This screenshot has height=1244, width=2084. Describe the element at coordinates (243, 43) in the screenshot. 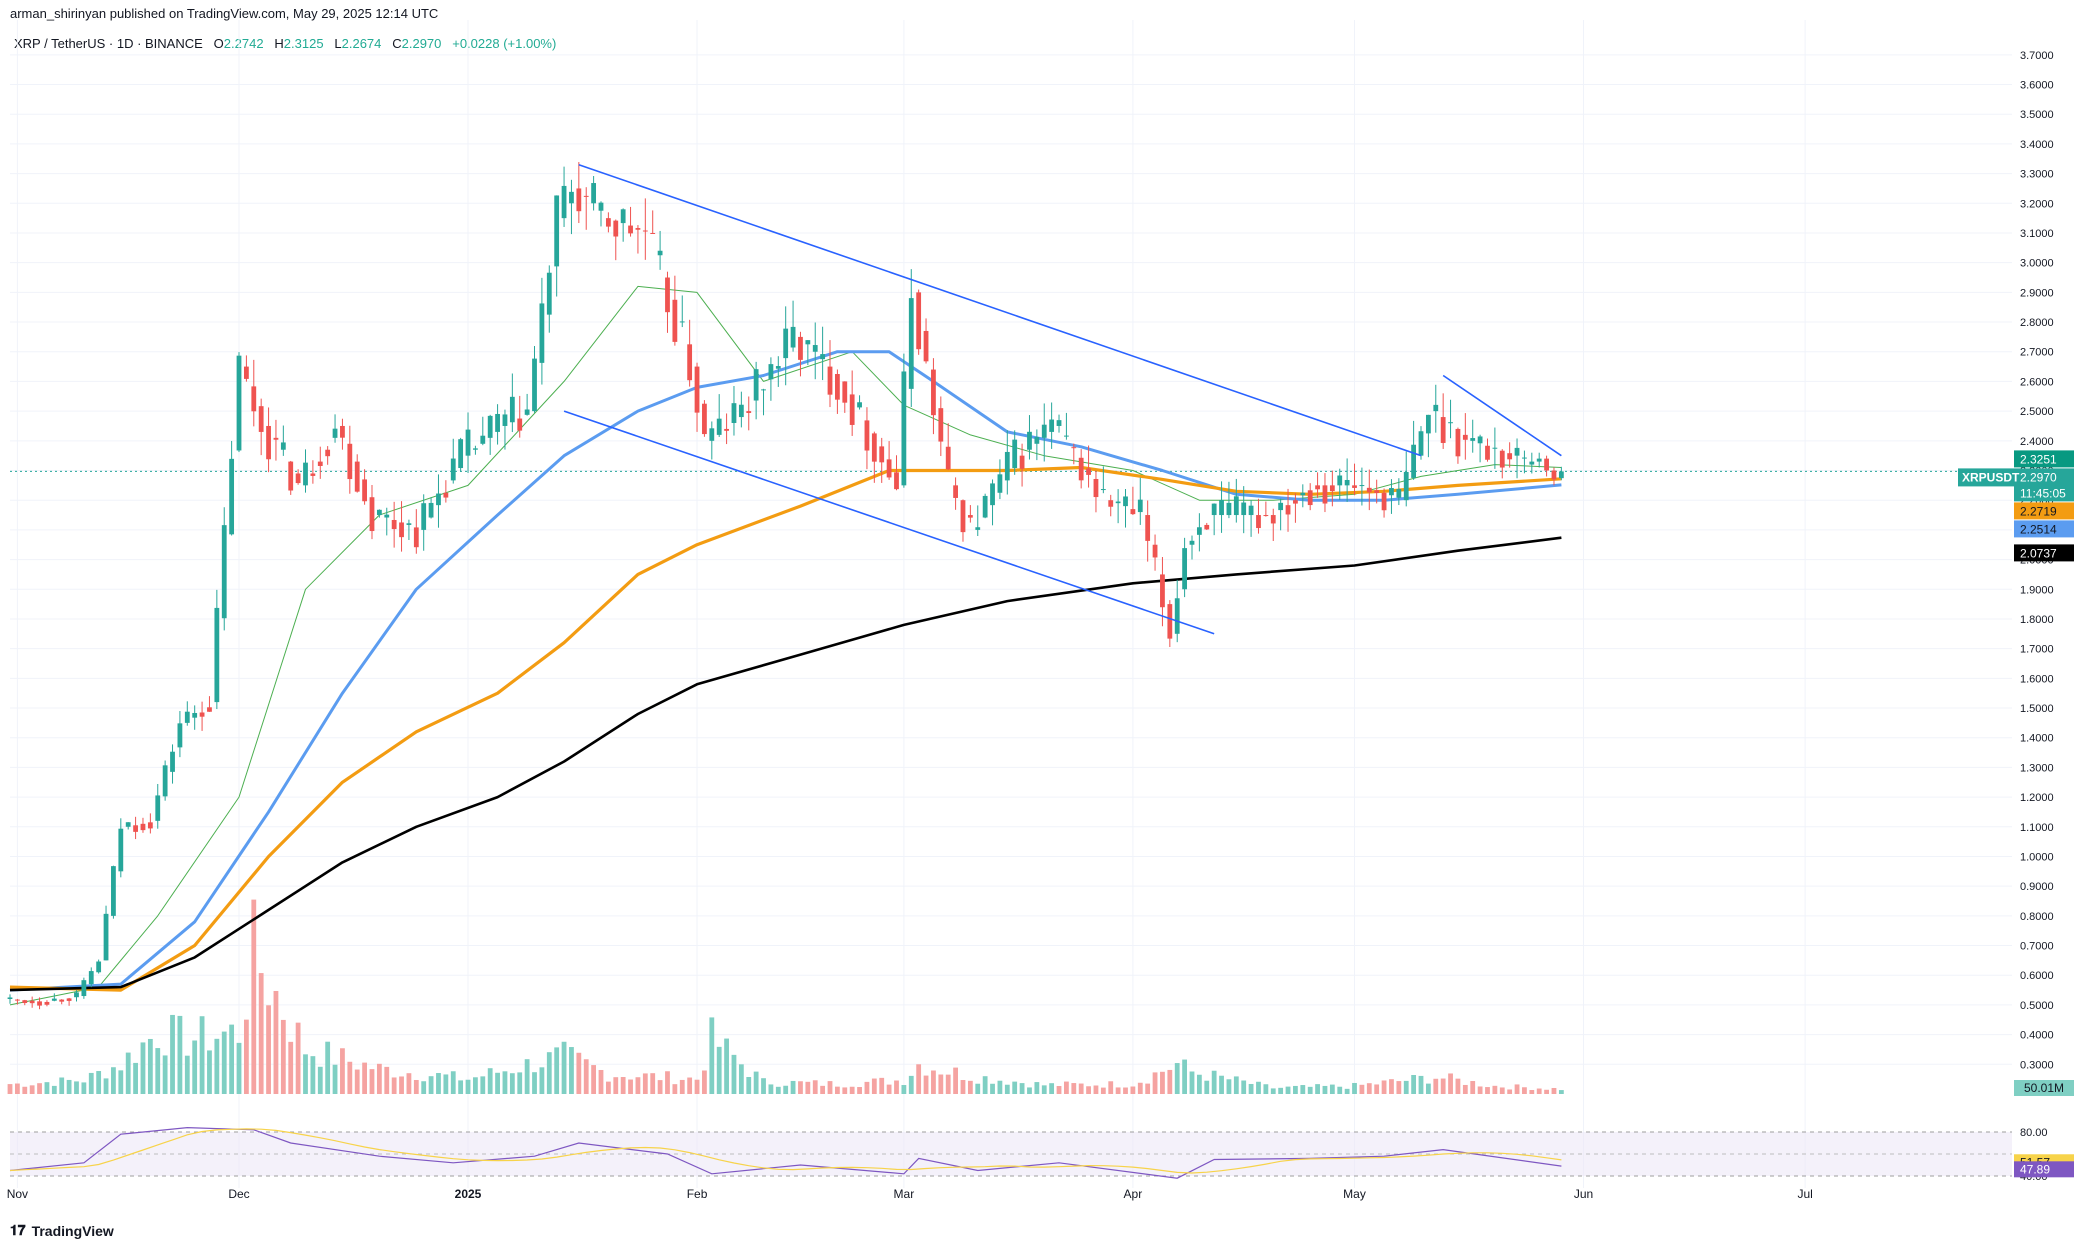

I see `open-value: 2.2742` at that location.